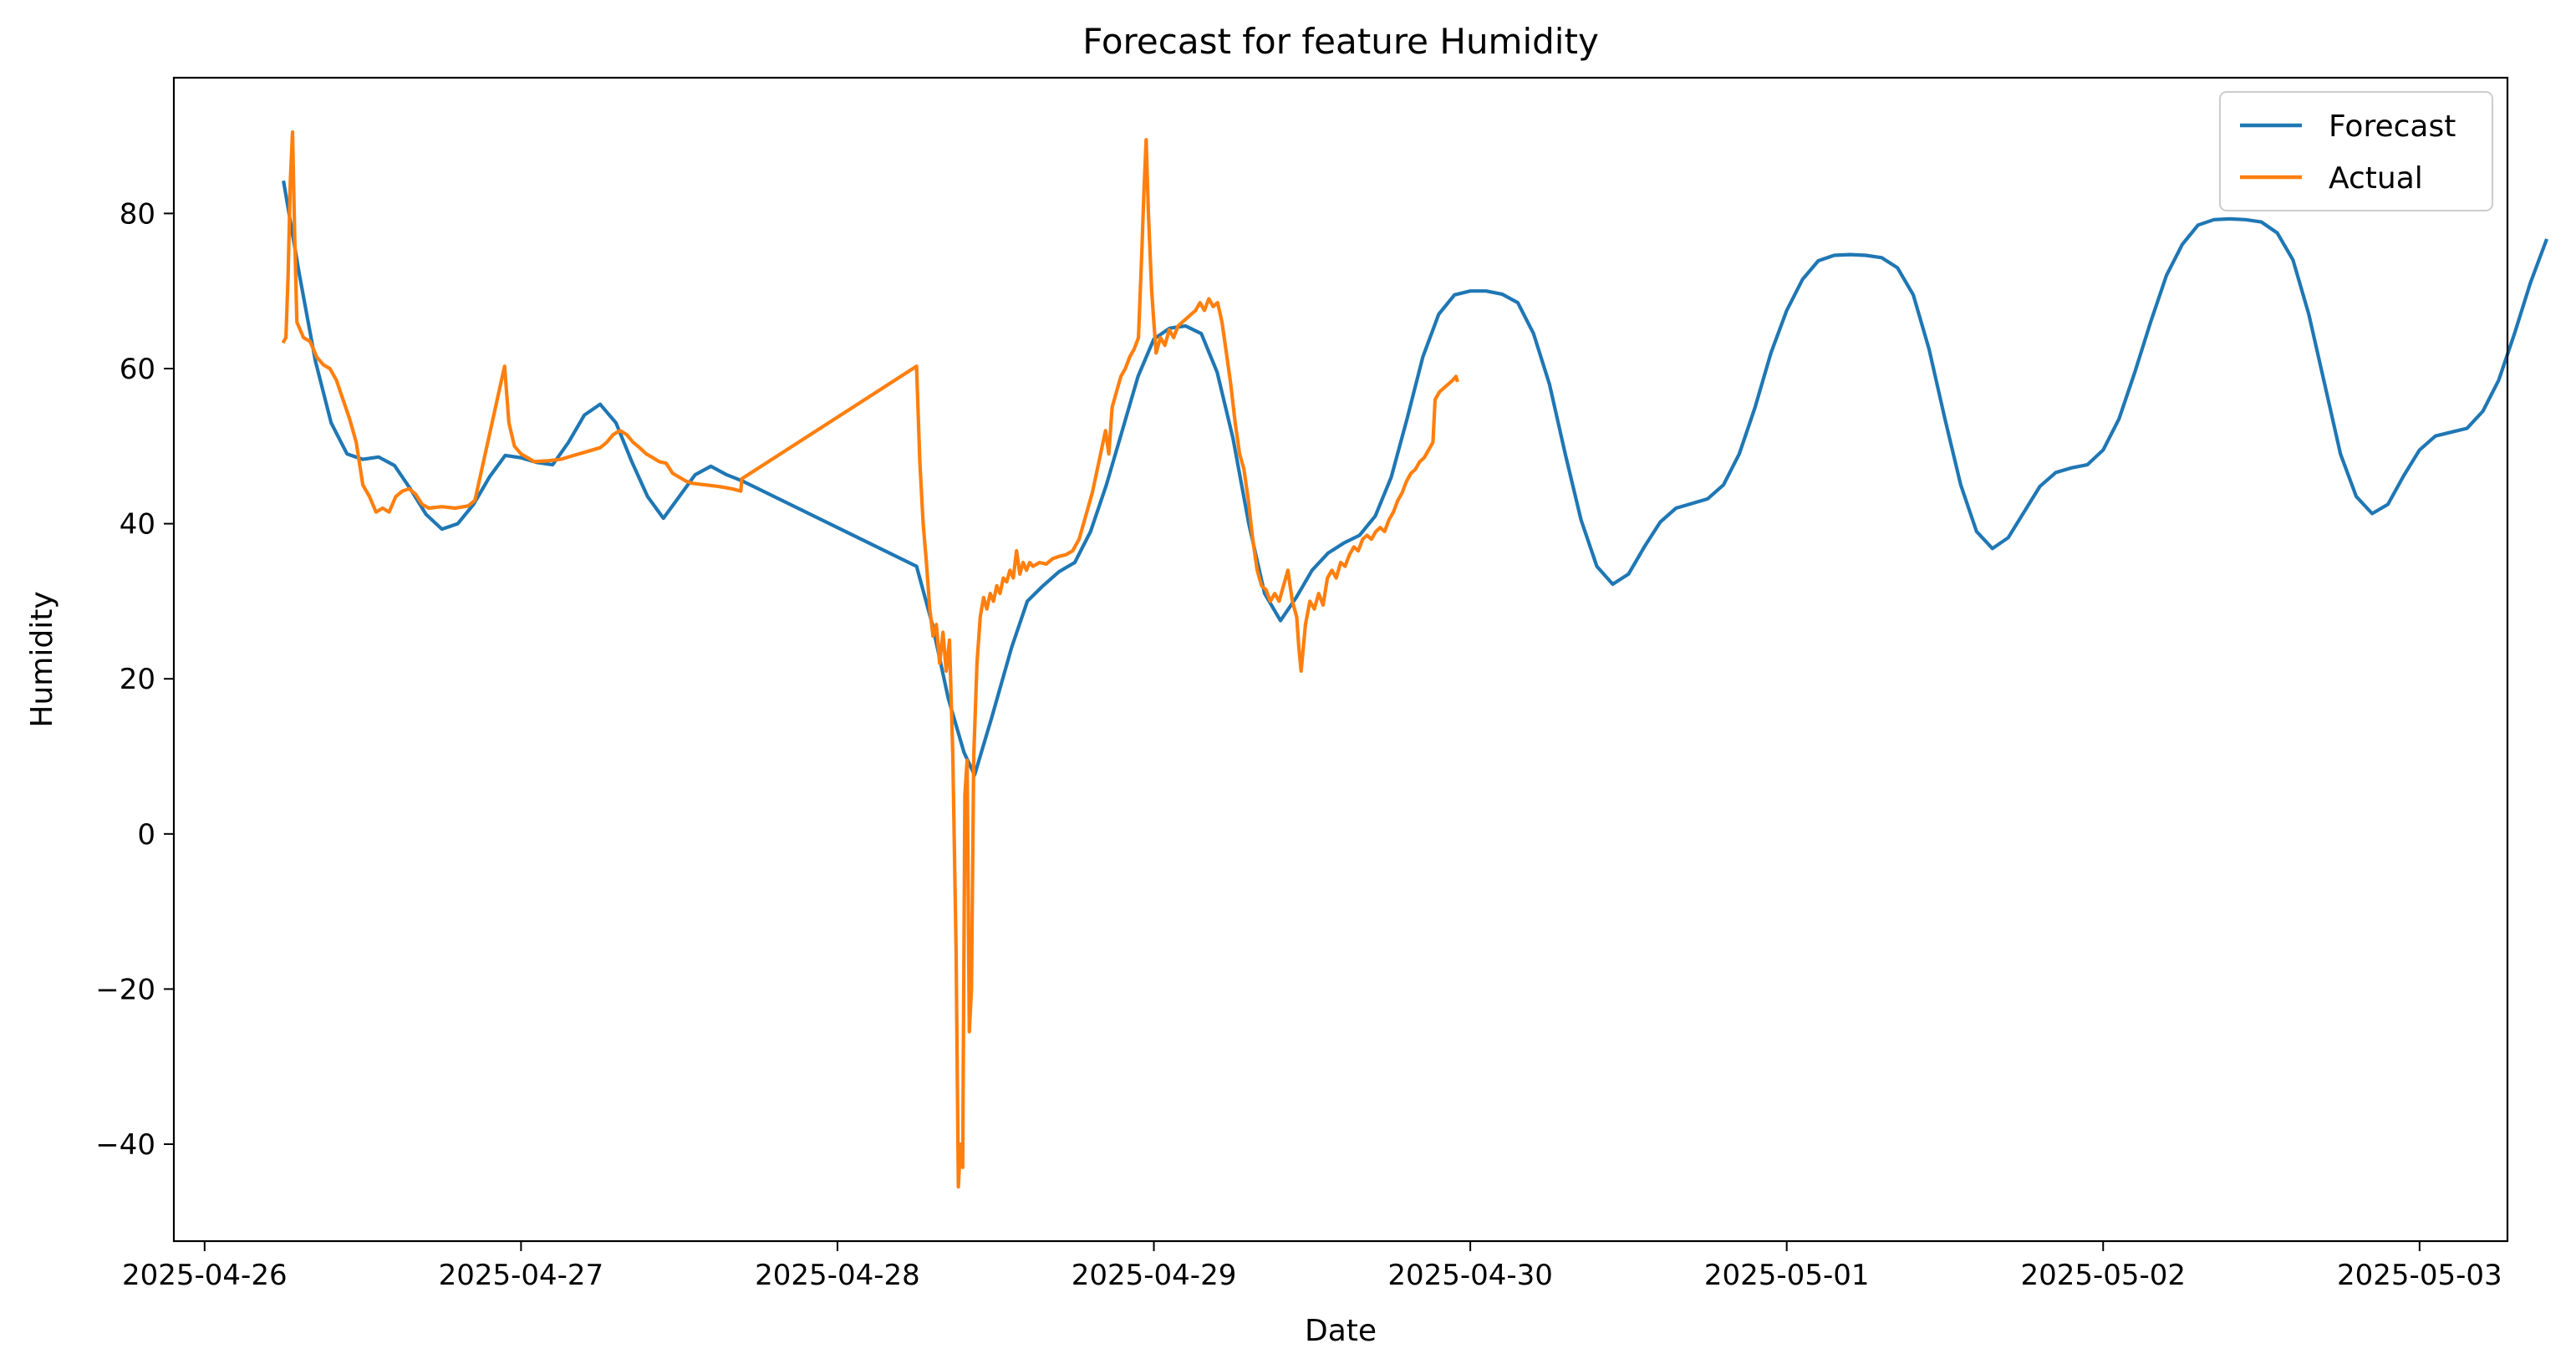  What do you see at coordinates (205, 1275) in the screenshot?
I see `x-tick-label: 2025-04-26` at bounding box center [205, 1275].